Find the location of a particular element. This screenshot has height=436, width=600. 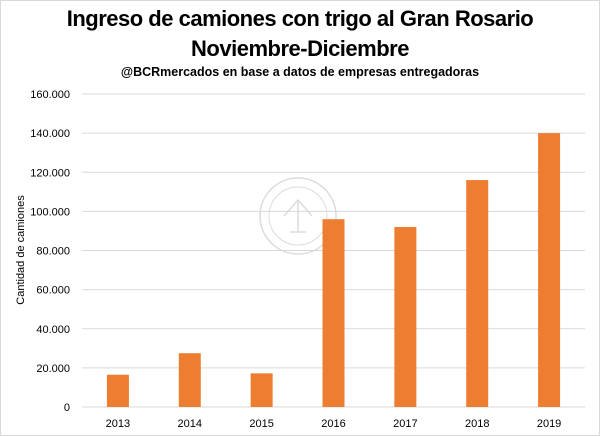

bar-2018 is located at coordinates (477, 293).